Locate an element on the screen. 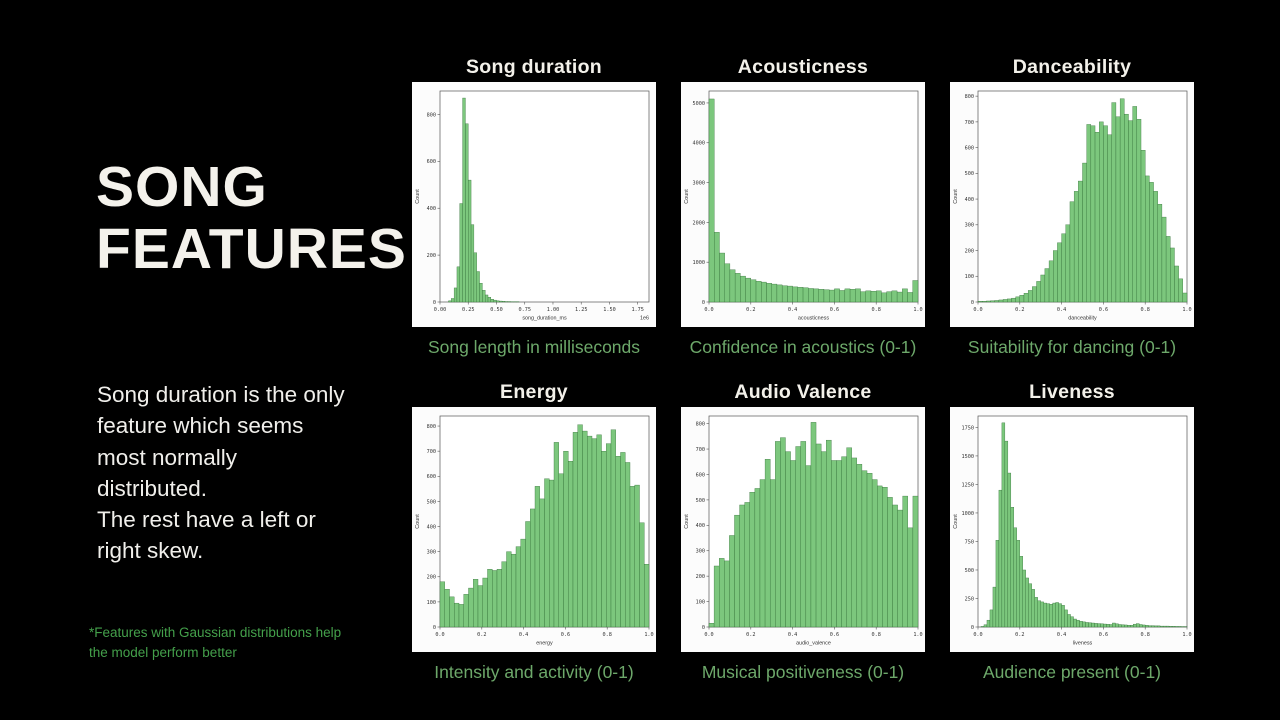 The image size is (1280, 720). svg-text: 0.50 is located at coordinates (496, 310).